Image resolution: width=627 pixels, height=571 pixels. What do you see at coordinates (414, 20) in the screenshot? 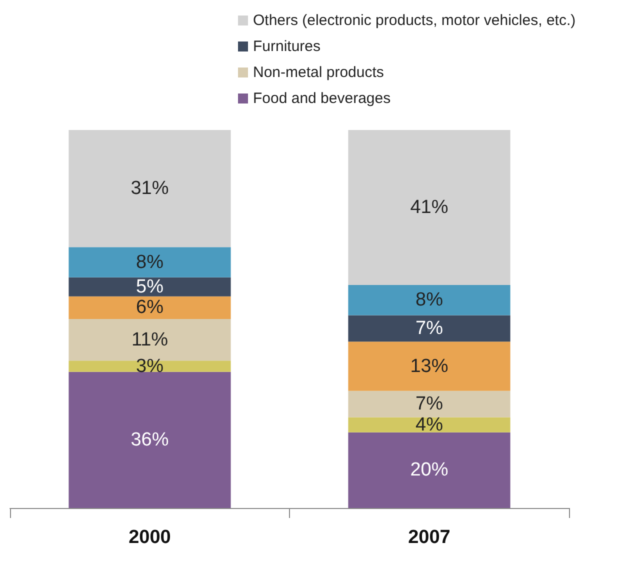
I see `legend-label: Others (electronic products, motor vehicles, etc.)` at bounding box center [414, 20].